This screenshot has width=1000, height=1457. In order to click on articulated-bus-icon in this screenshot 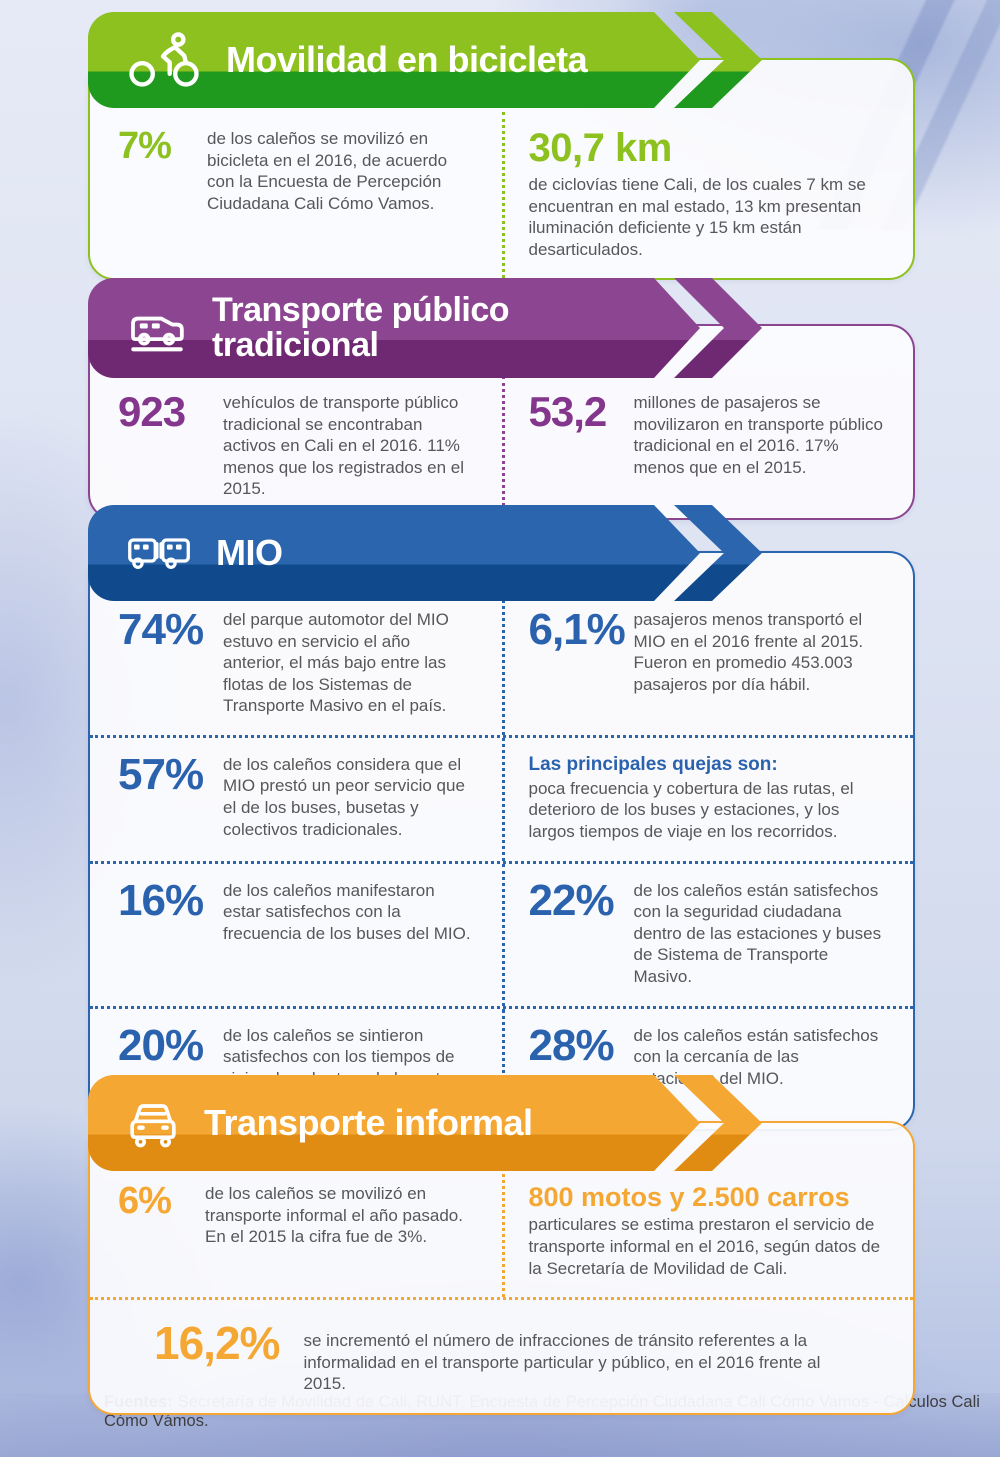, I will do `click(159, 553)`.